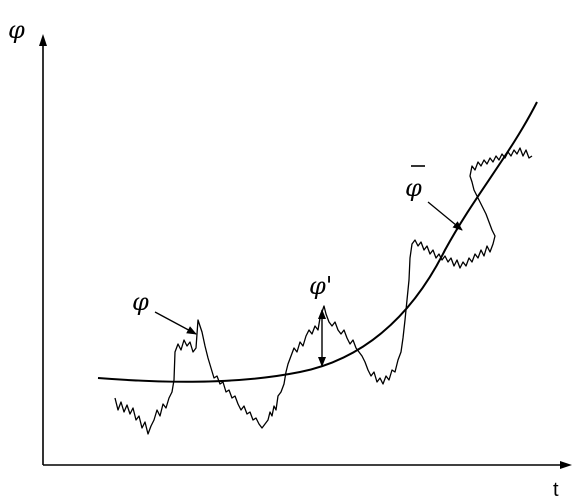  What do you see at coordinates (413, 188) in the screenshot?
I see `mean-label: φ` at bounding box center [413, 188].